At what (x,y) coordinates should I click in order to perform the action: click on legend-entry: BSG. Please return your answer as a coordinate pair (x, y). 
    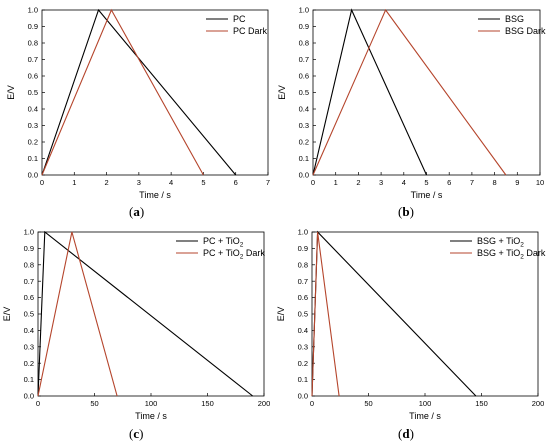
    Looking at the image, I should click on (514, 19).